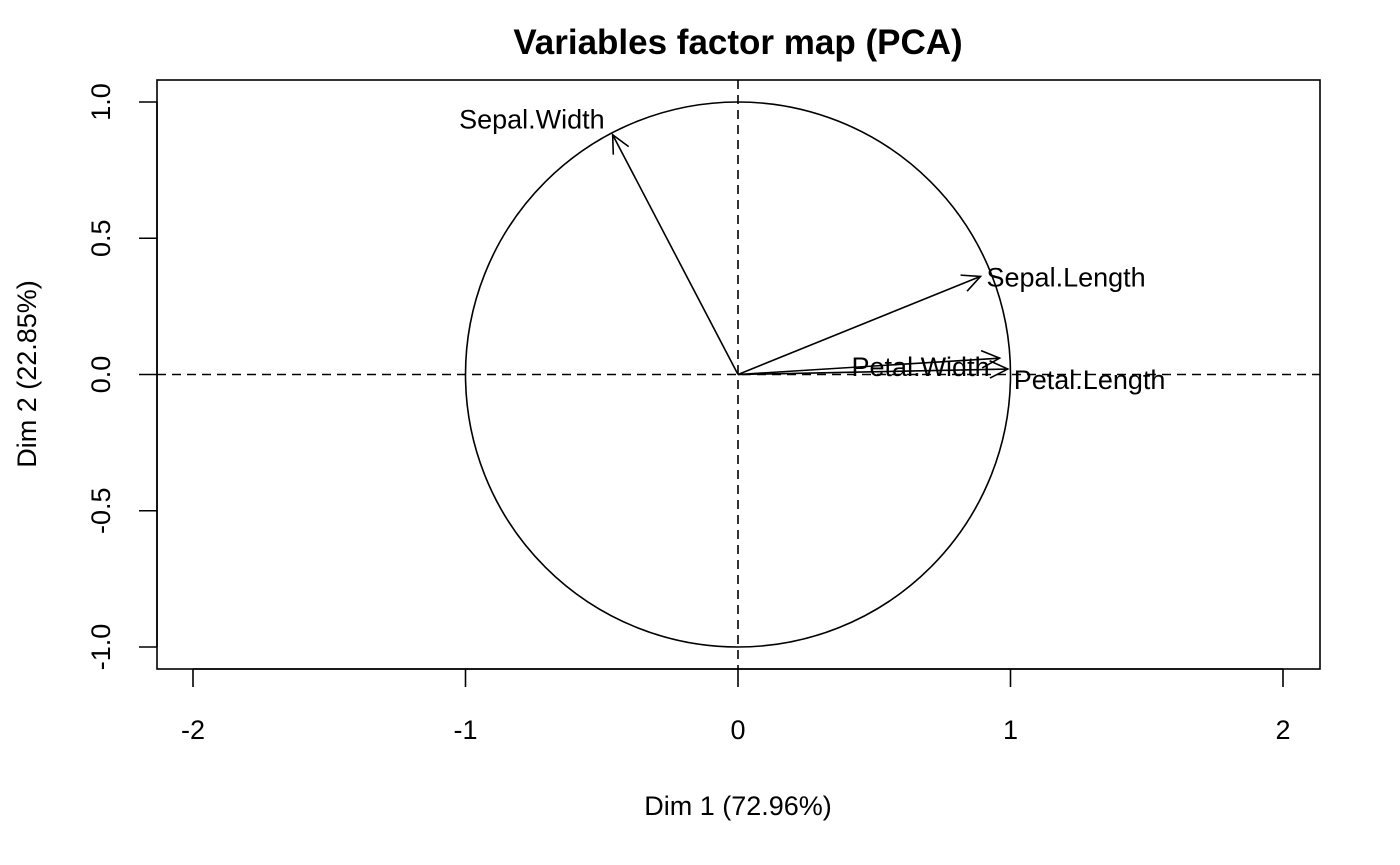 The width and height of the screenshot is (1400, 865). Describe the element at coordinates (101, 647) in the screenshot. I see `y-tick-label: -1.0` at that location.